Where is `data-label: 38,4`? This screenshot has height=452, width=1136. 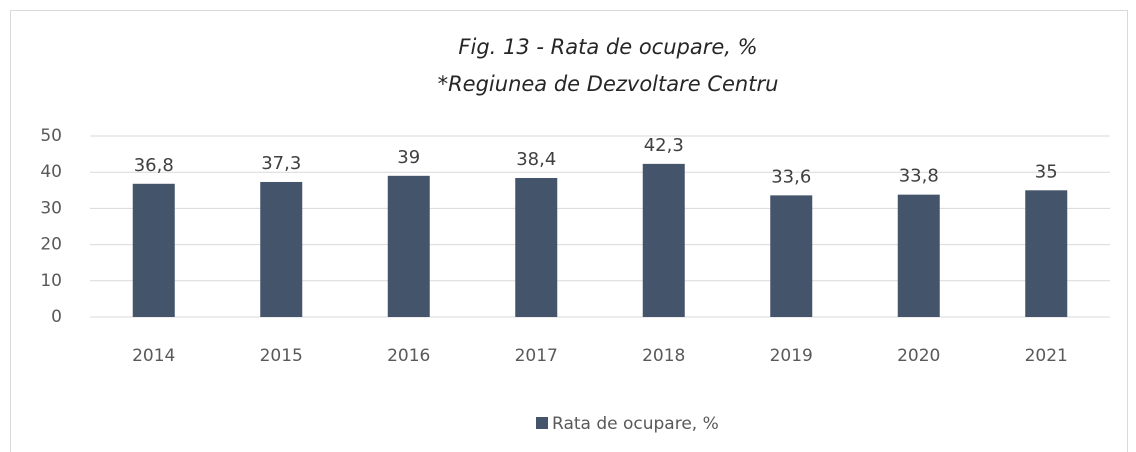
data-label: 38,4 is located at coordinates (536, 159).